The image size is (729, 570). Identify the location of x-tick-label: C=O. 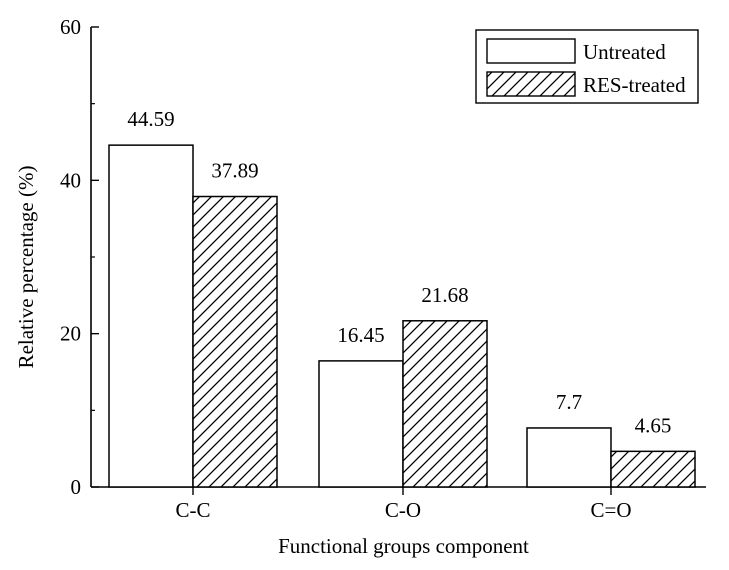
(610, 510).